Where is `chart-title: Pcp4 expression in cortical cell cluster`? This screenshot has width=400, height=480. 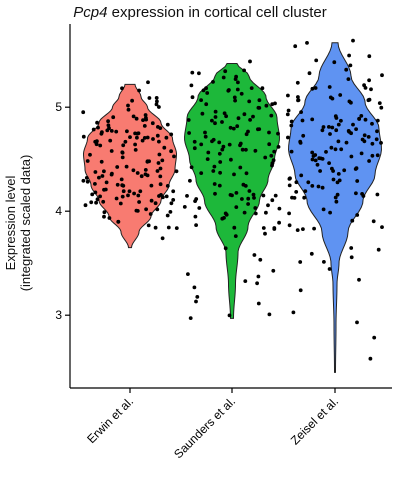
chart-title: Pcp4 expression in cortical cell cluster is located at coordinates (200, 12).